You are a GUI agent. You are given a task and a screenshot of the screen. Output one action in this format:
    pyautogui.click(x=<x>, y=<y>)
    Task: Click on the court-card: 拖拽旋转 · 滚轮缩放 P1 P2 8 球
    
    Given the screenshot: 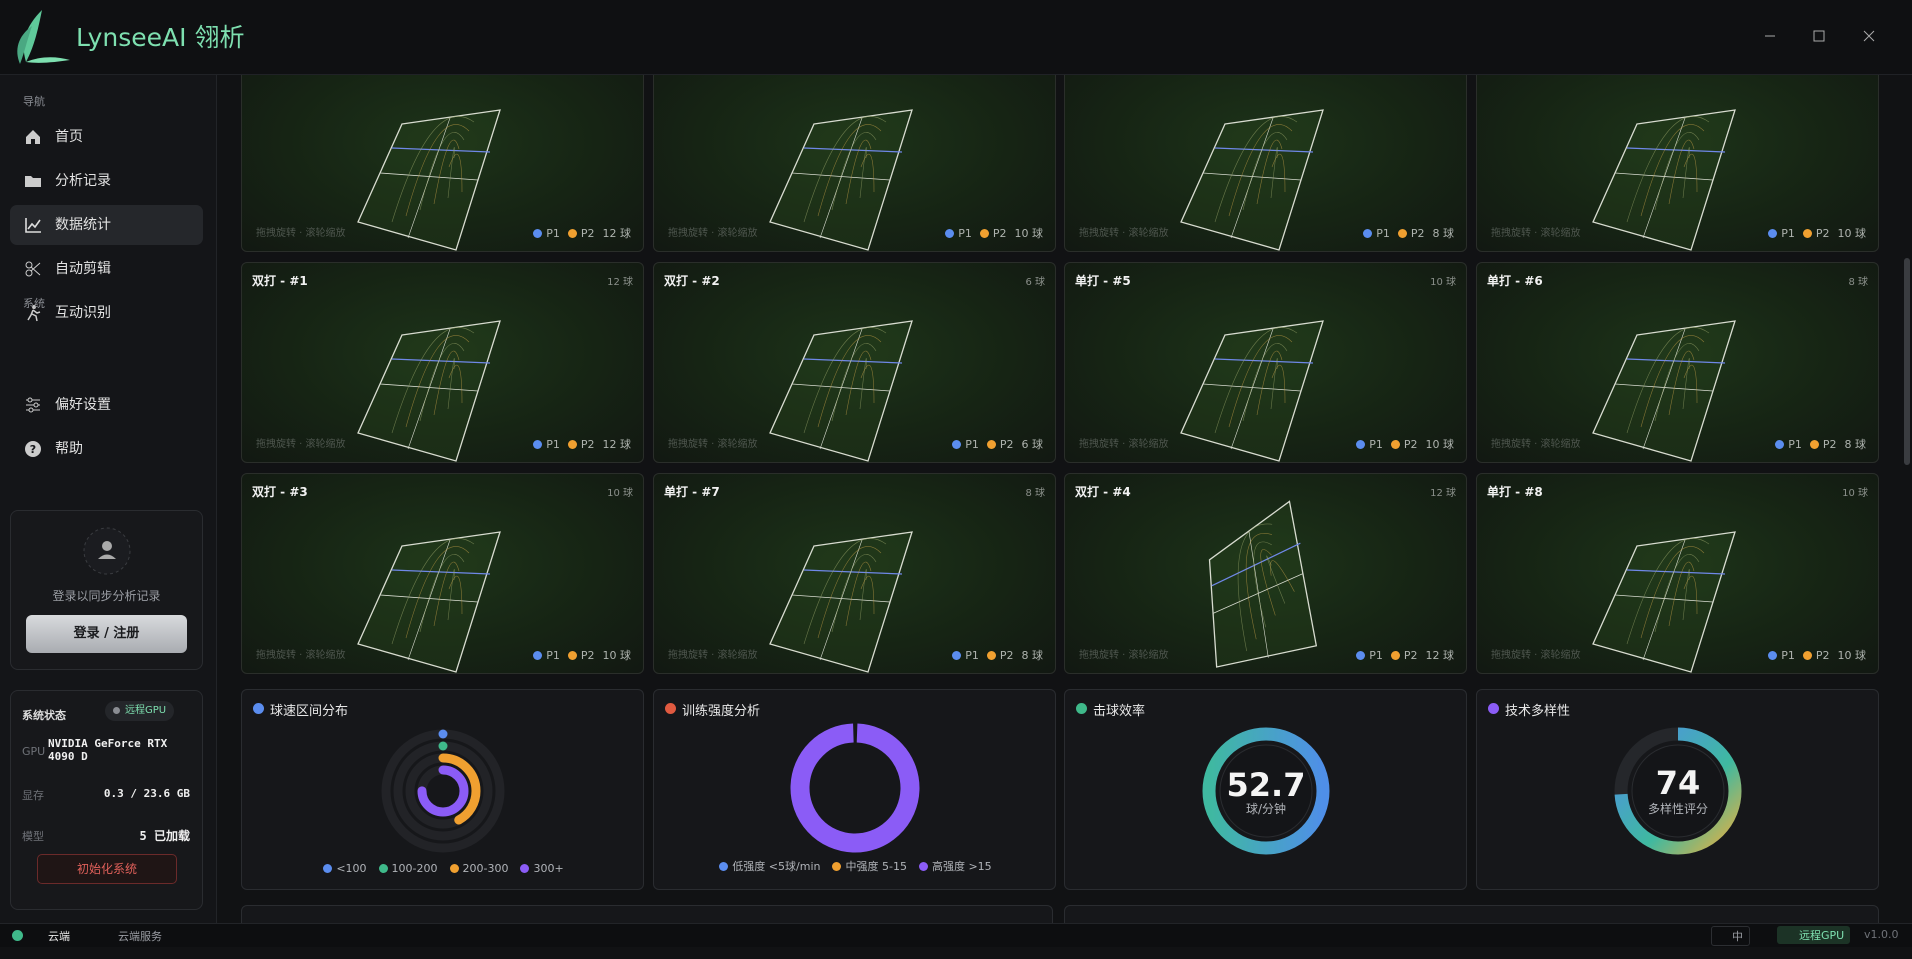 What is the action you would take?
    pyautogui.click(x=1265, y=163)
    